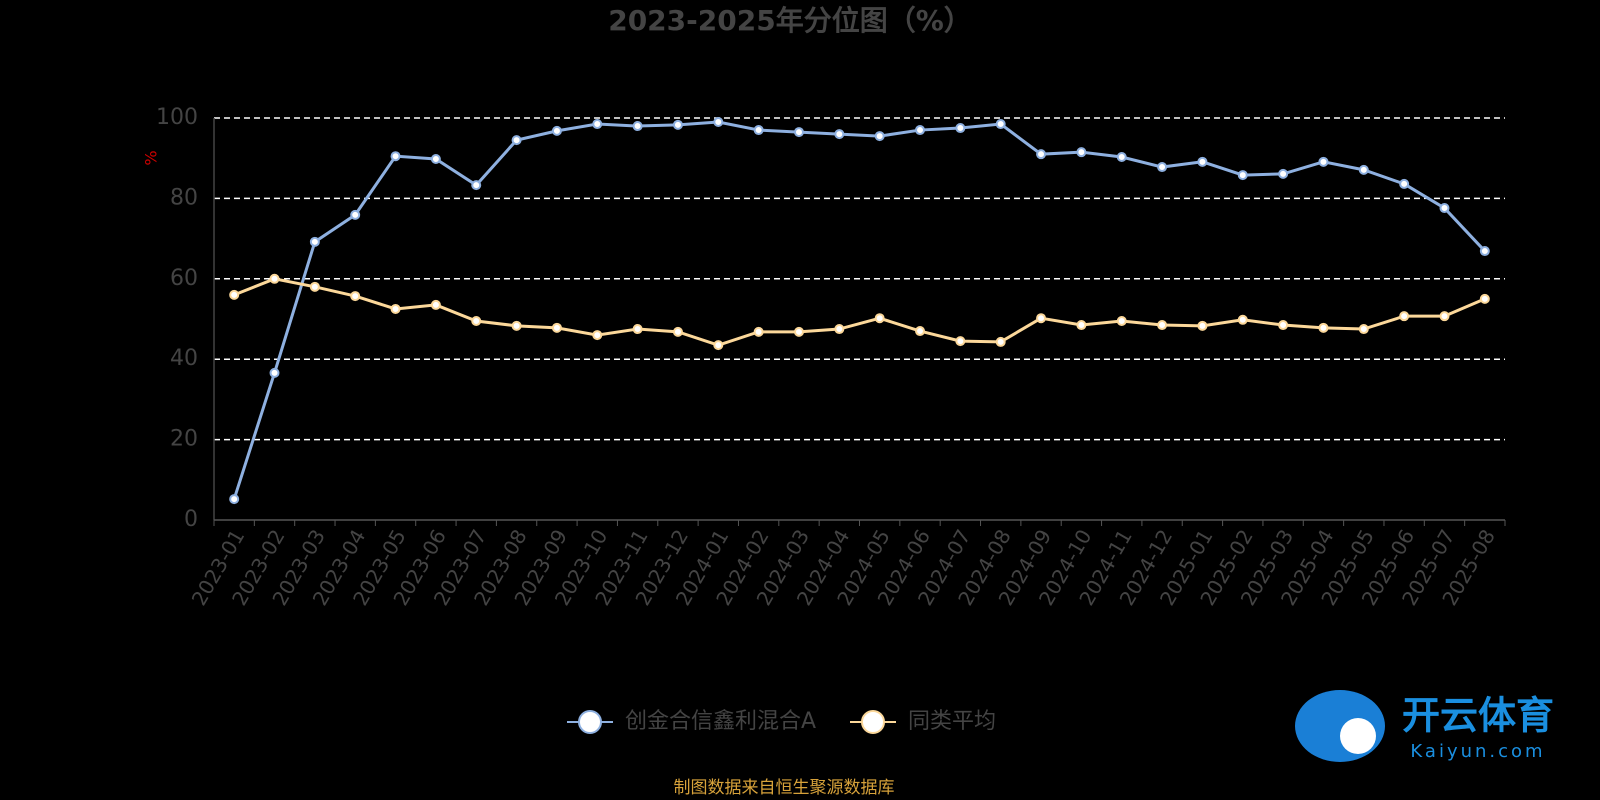 This screenshot has height=800, width=1600. I want to click on y-tick-label: 100, so click(177, 117).